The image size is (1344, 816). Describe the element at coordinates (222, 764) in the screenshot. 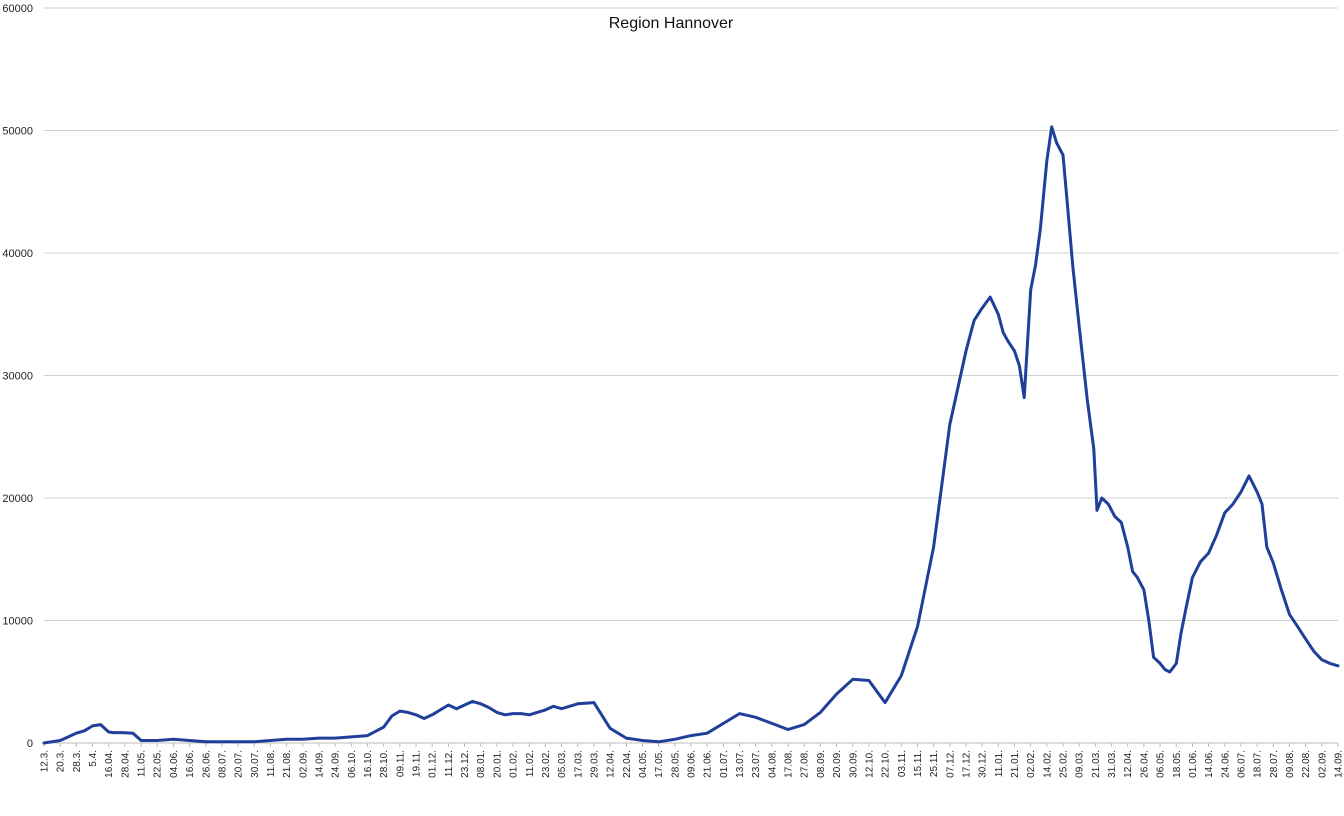

I see `x-tick-label: 08.07.` at that location.